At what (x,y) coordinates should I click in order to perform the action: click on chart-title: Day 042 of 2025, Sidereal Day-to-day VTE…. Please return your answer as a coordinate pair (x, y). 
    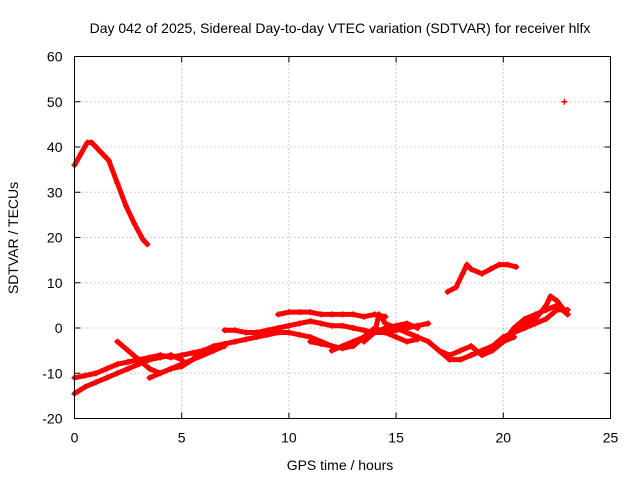
    Looking at the image, I should click on (340, 28).